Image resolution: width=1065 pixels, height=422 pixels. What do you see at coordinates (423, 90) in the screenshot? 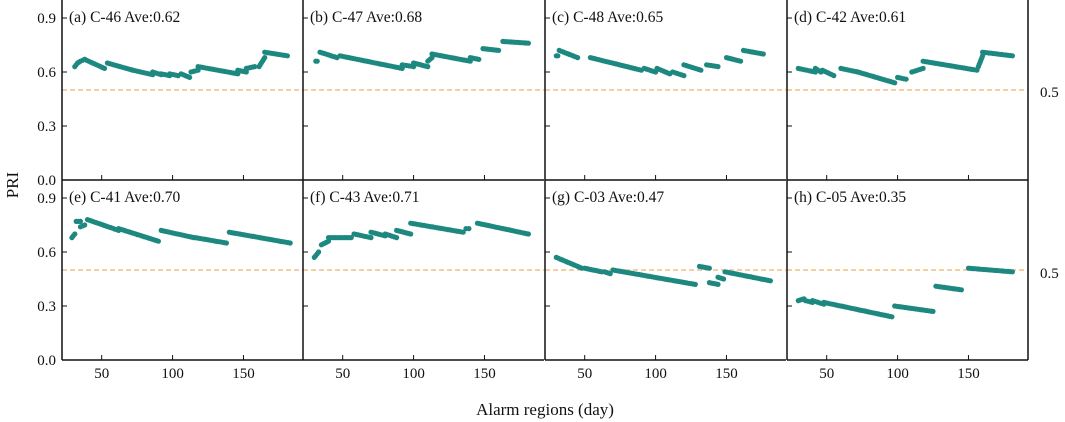
I see `chart-panel: (b) C-47 Ave:0.68` at bounding box center [423, 90].